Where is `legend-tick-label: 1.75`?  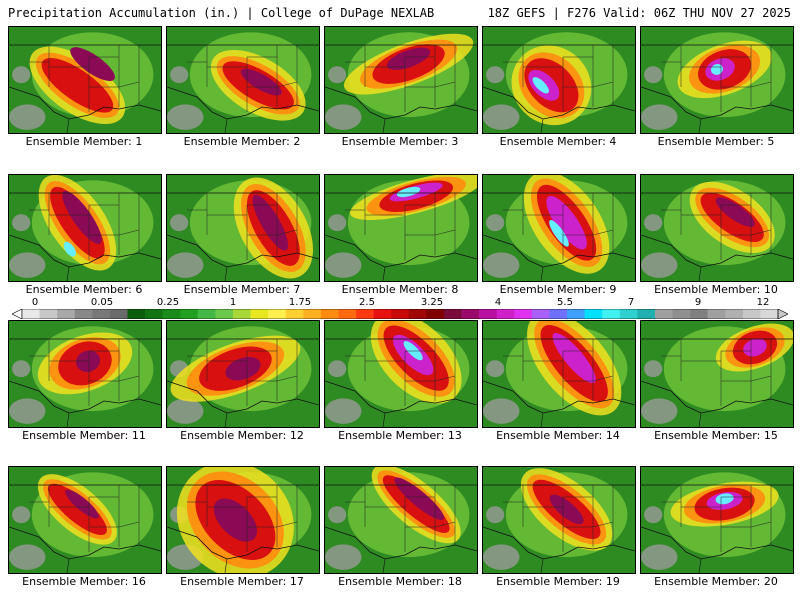 legend-tick-label: 1.75 is located at coordinates (300, 302).